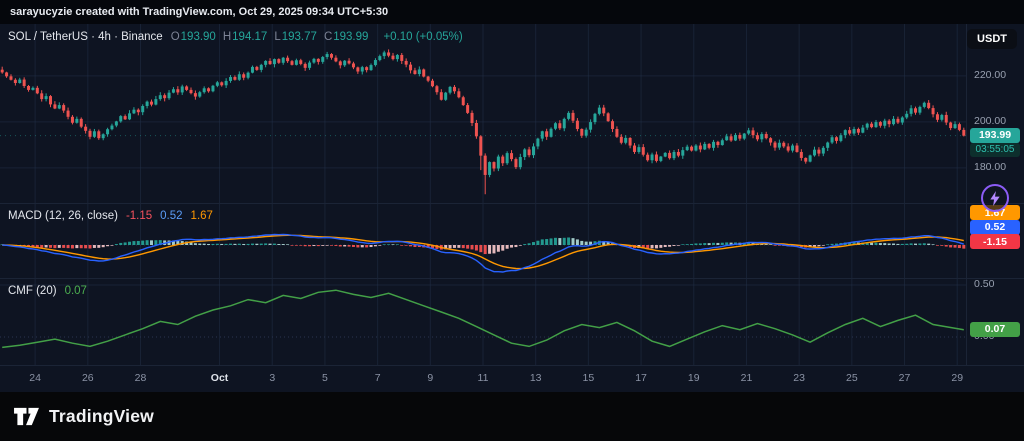 This screenshot has height=441, width=1024. Describe the element at coordinates (328, 37) in the screenshot. I see `ohlc-label: C` at that location.